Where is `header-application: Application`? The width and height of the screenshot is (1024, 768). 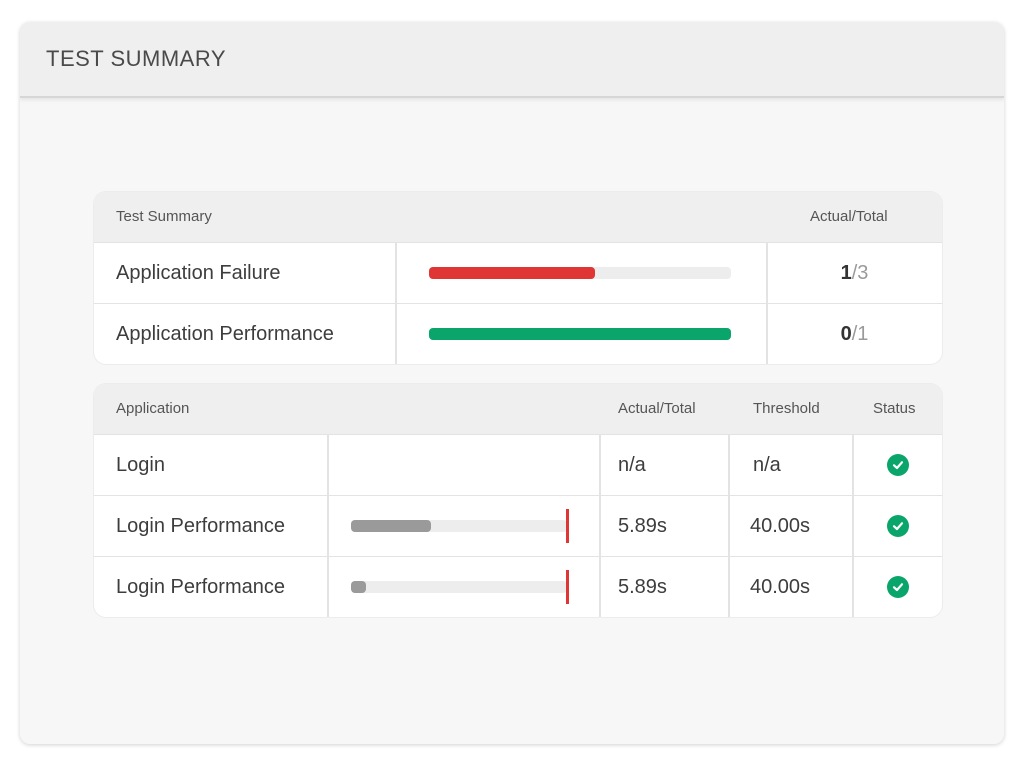
header-application: Application is located at coordinates (153, 408).